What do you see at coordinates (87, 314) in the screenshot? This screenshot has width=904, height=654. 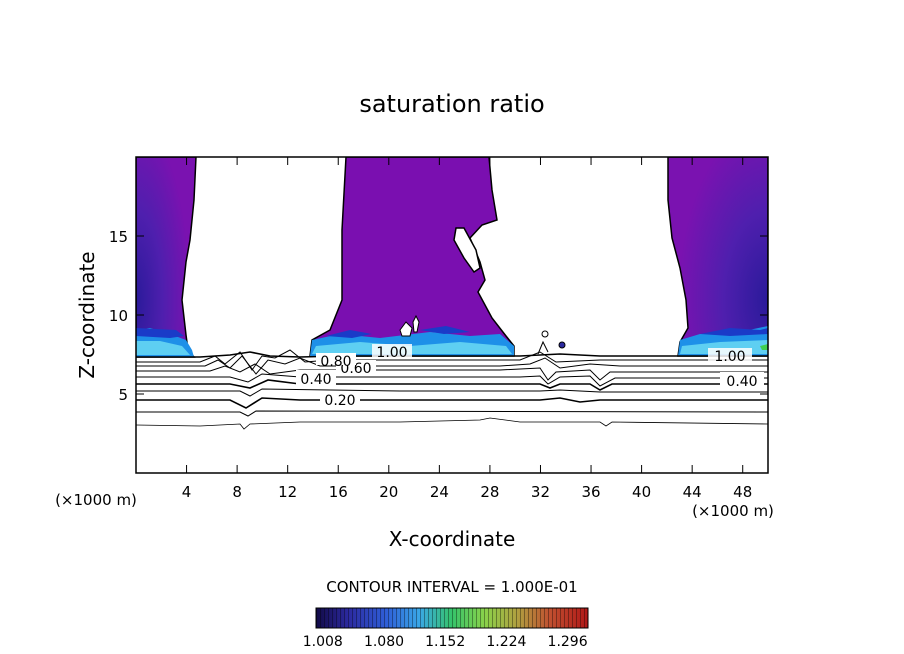 I see `y-axis-label: Z-coordinate` at bounding box center [87, 314].